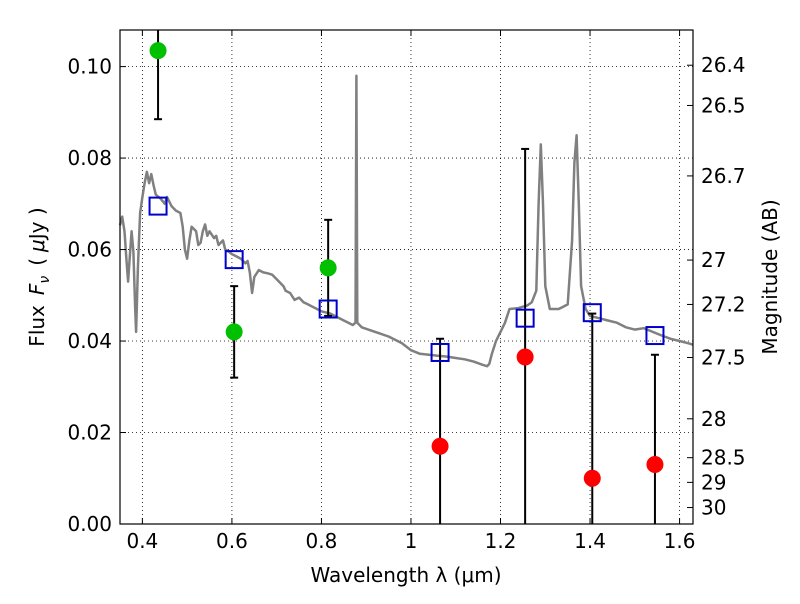 This screenshot has height=604, width=800. Describe the element at coordinates (713, 508) in the screenshot. I see `magnitude-tick-label: 30` at that location.